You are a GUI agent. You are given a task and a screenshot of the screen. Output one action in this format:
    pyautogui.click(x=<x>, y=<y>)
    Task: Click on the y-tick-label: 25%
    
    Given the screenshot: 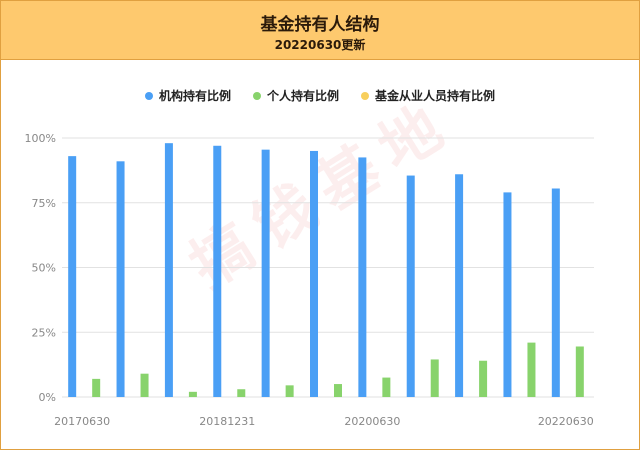 What is the action you would take?
    pyautogui.click(x=44, y=332)
    